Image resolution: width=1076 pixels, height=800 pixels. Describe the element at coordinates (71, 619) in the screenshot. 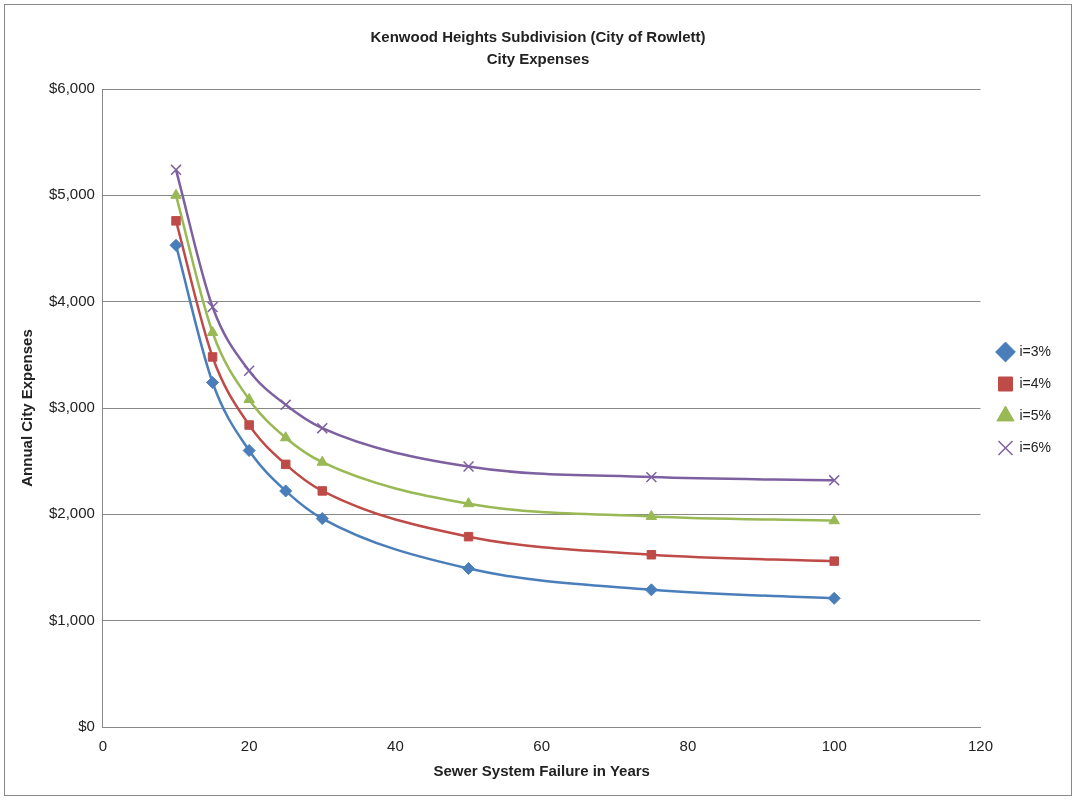

I see `y-tick-label: $1,000` at that location.